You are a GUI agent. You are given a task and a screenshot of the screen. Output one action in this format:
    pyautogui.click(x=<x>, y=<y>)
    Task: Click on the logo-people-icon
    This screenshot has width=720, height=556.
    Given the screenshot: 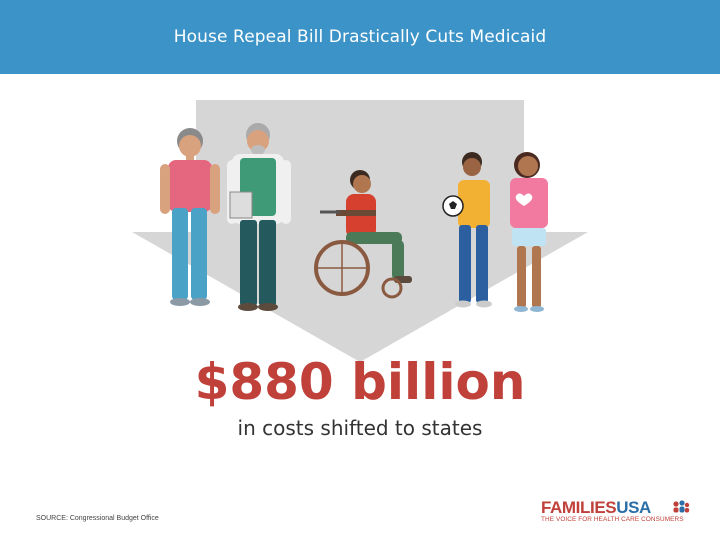 What is the action you would take?
    pyautogui.click(x=681, y=506)
    